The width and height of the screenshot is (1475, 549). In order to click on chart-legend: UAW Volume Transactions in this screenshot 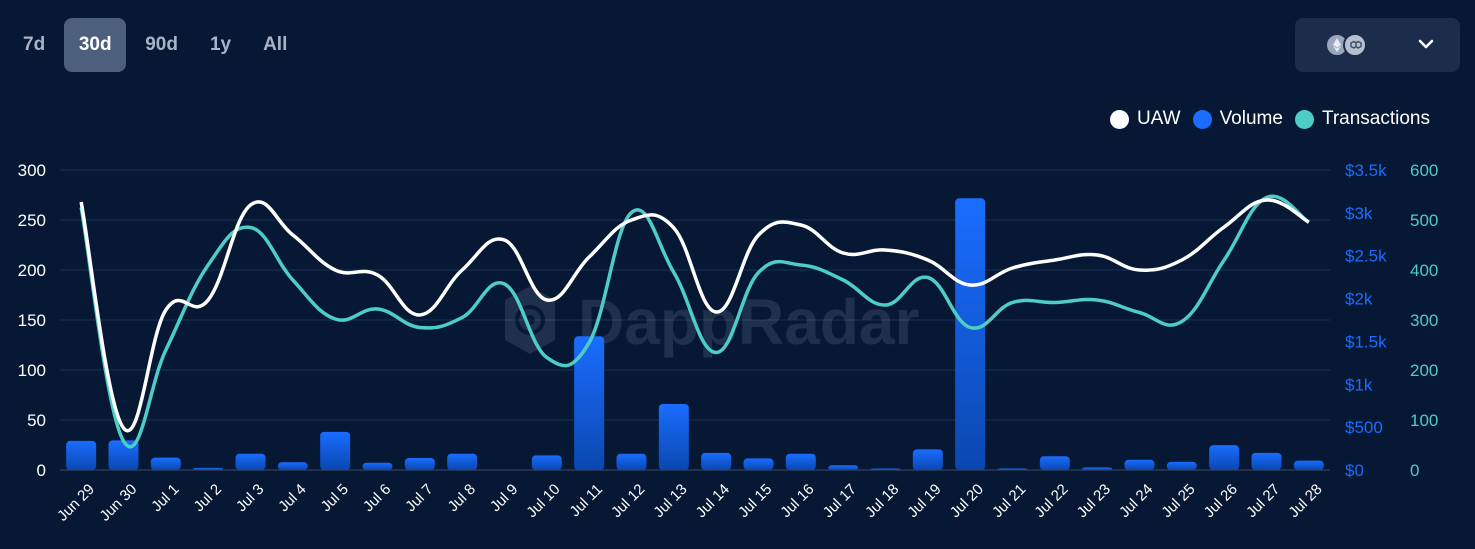, I will do `click(1269, 119)`.